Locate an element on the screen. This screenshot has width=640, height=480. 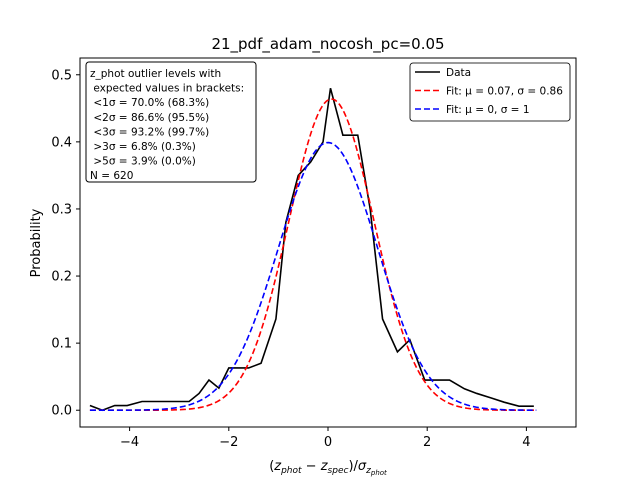
legend-border is located at coordinates (490, 92).